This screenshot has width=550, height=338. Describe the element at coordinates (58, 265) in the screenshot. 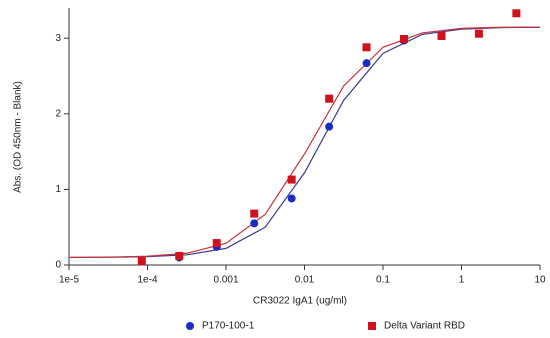

I see `y-tick-label: 0` at that location.